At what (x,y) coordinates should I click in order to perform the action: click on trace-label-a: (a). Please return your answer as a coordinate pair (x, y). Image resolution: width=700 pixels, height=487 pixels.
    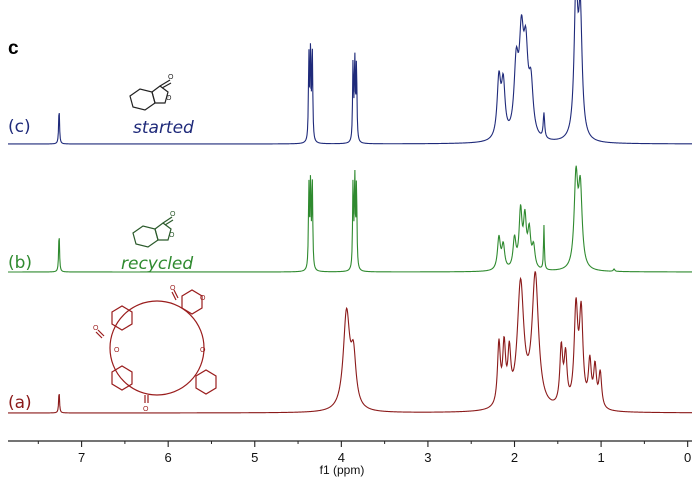
    Looking at the image, I should click on (20, 403).